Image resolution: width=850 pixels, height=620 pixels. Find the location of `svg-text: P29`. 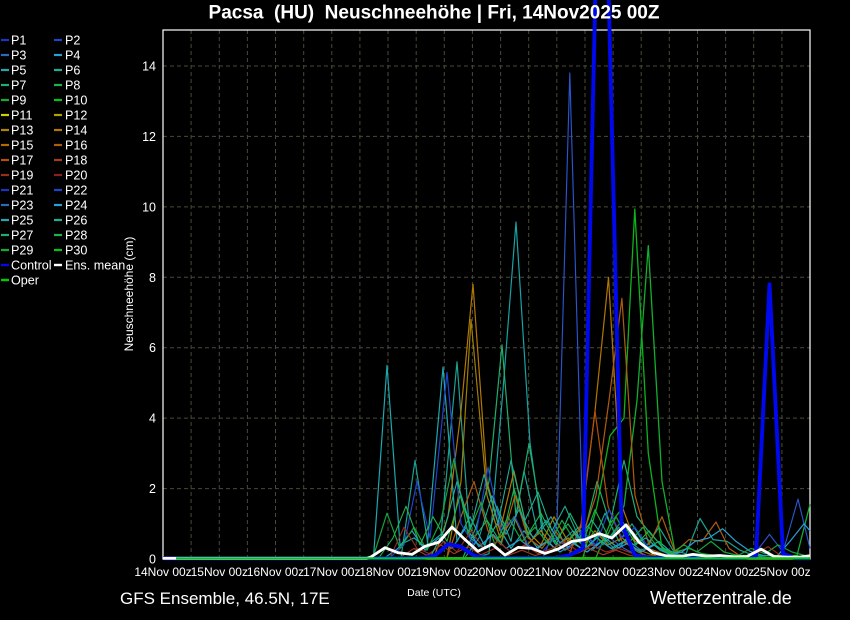

svg-text: P29 is located at coordinates (22, 251).